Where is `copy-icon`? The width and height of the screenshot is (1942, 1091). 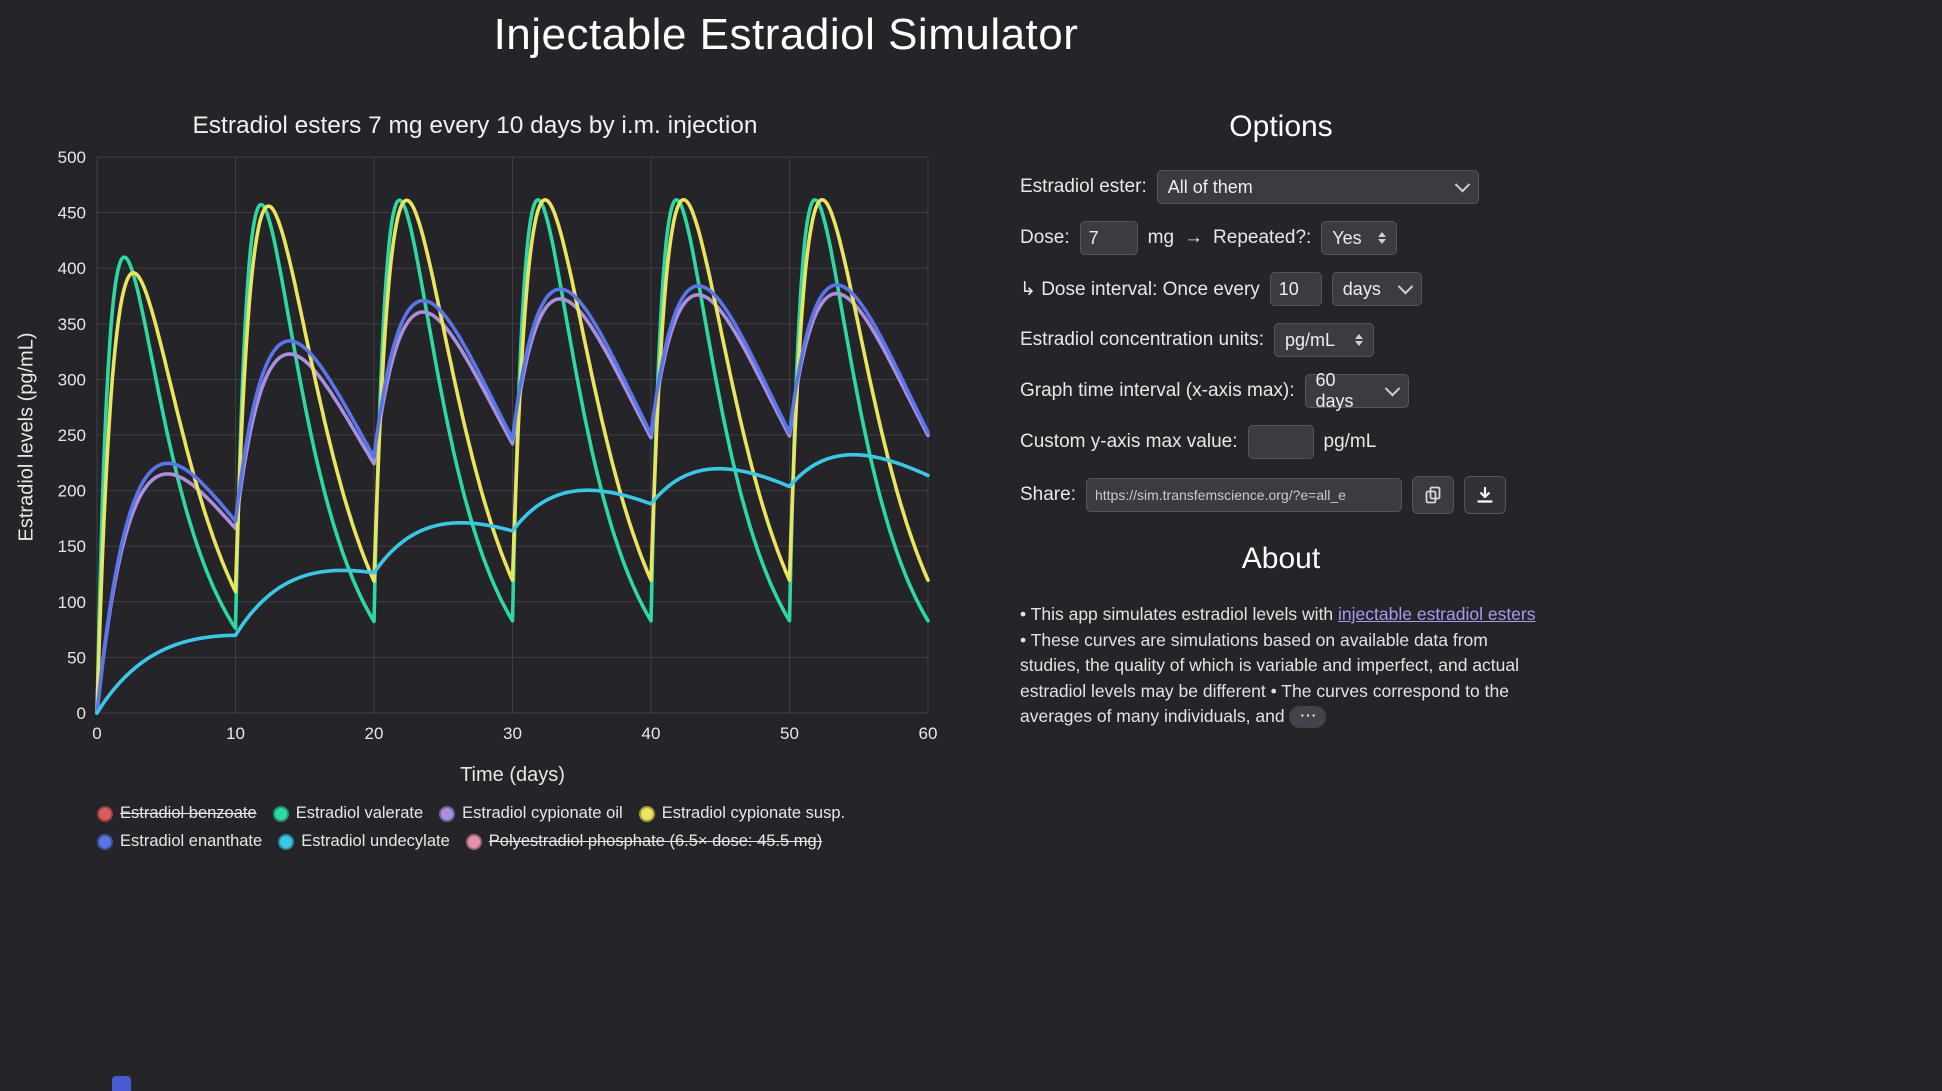 copy-icon is located at coordinates (1433, 495).